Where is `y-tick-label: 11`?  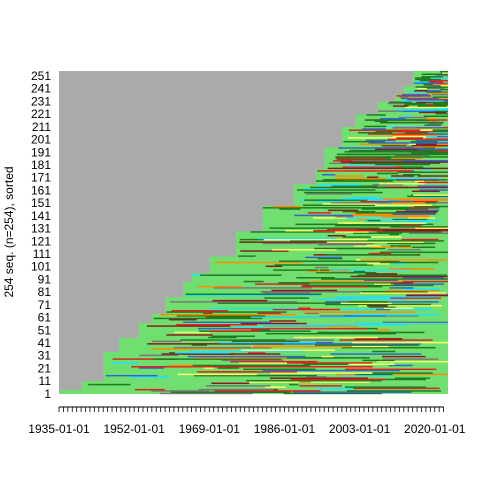 y-tick-label: 11 is located at coordinates (45, 381).